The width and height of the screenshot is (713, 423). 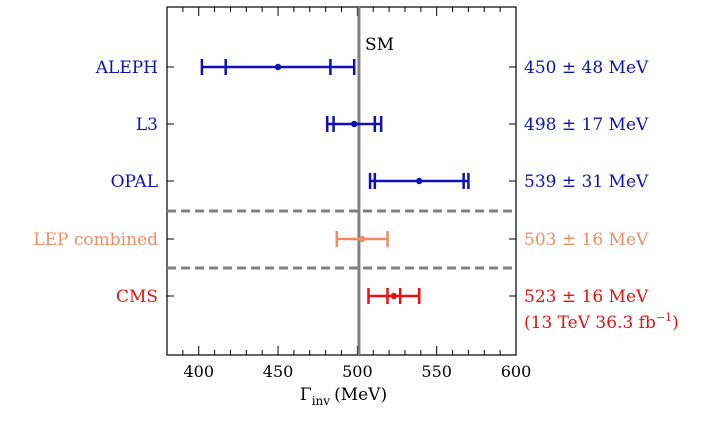 I want to click on measurement-name: LEP combined, so click(x=95, y=240).